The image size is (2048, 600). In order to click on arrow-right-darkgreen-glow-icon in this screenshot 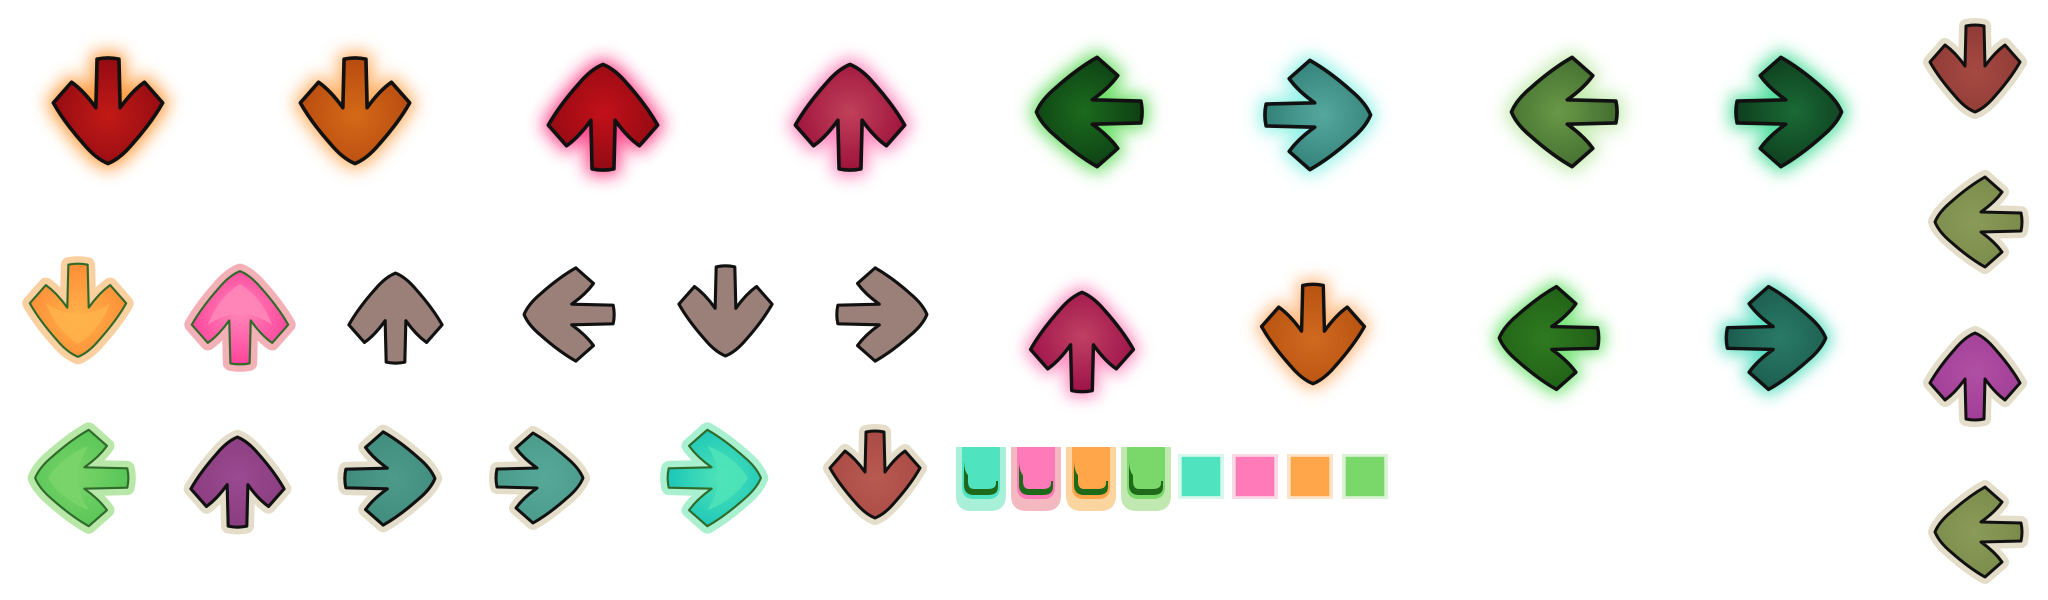, I will do `click(1789, 112)`.